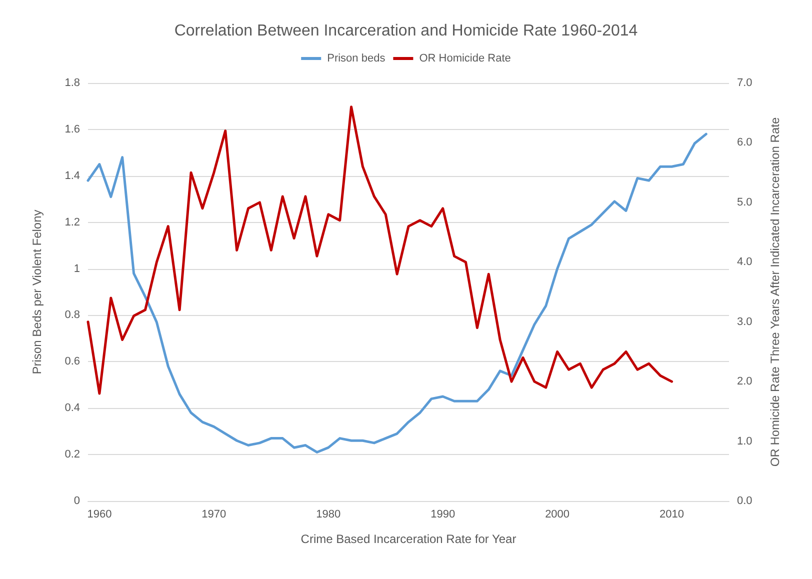 The height and width of the screenshot is (579, 812). I want to click on y2-tick-label: 5.0, so click(744, 202).